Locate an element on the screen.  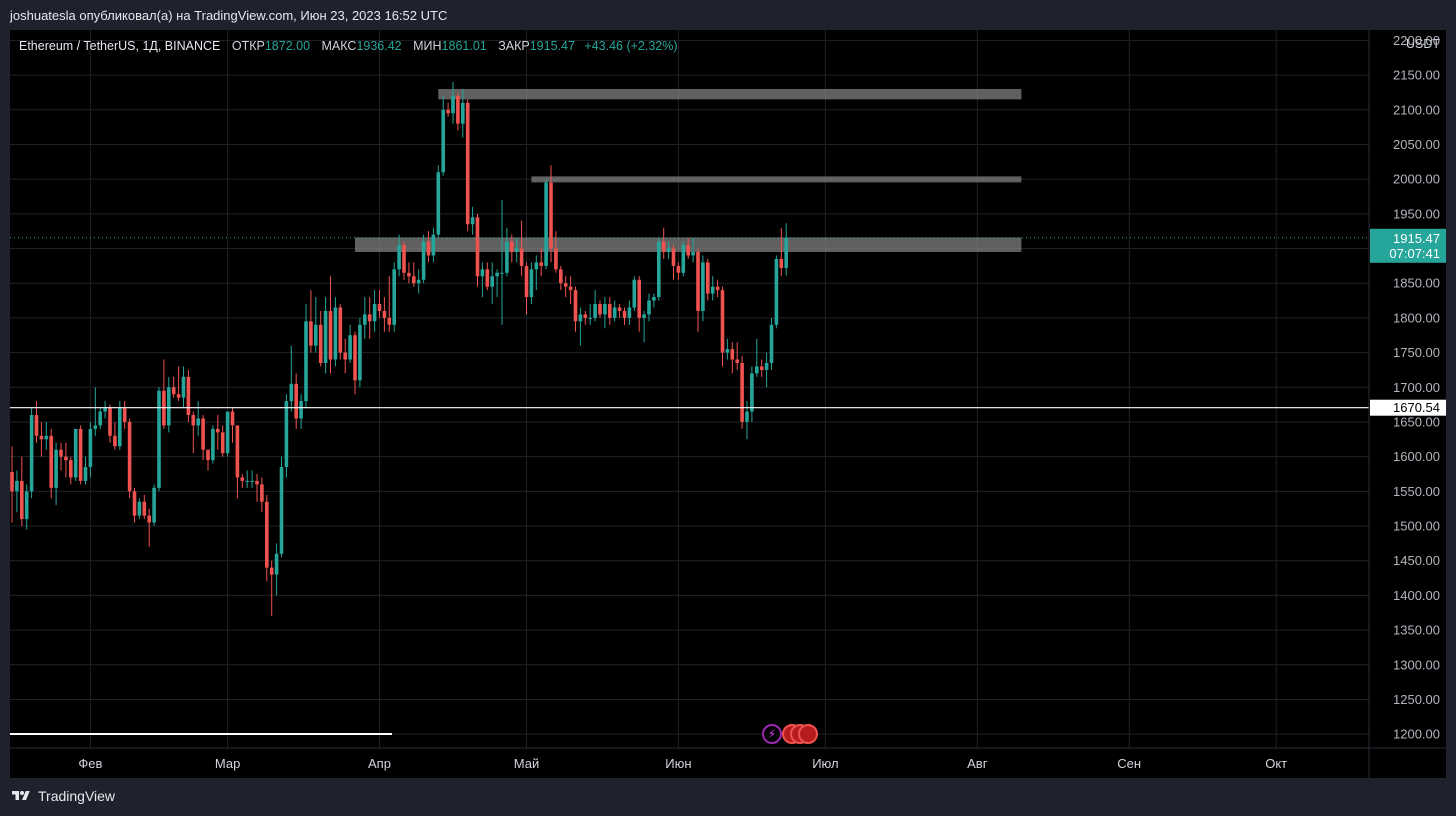
resistance-zone is located at coordinates (776, 179).